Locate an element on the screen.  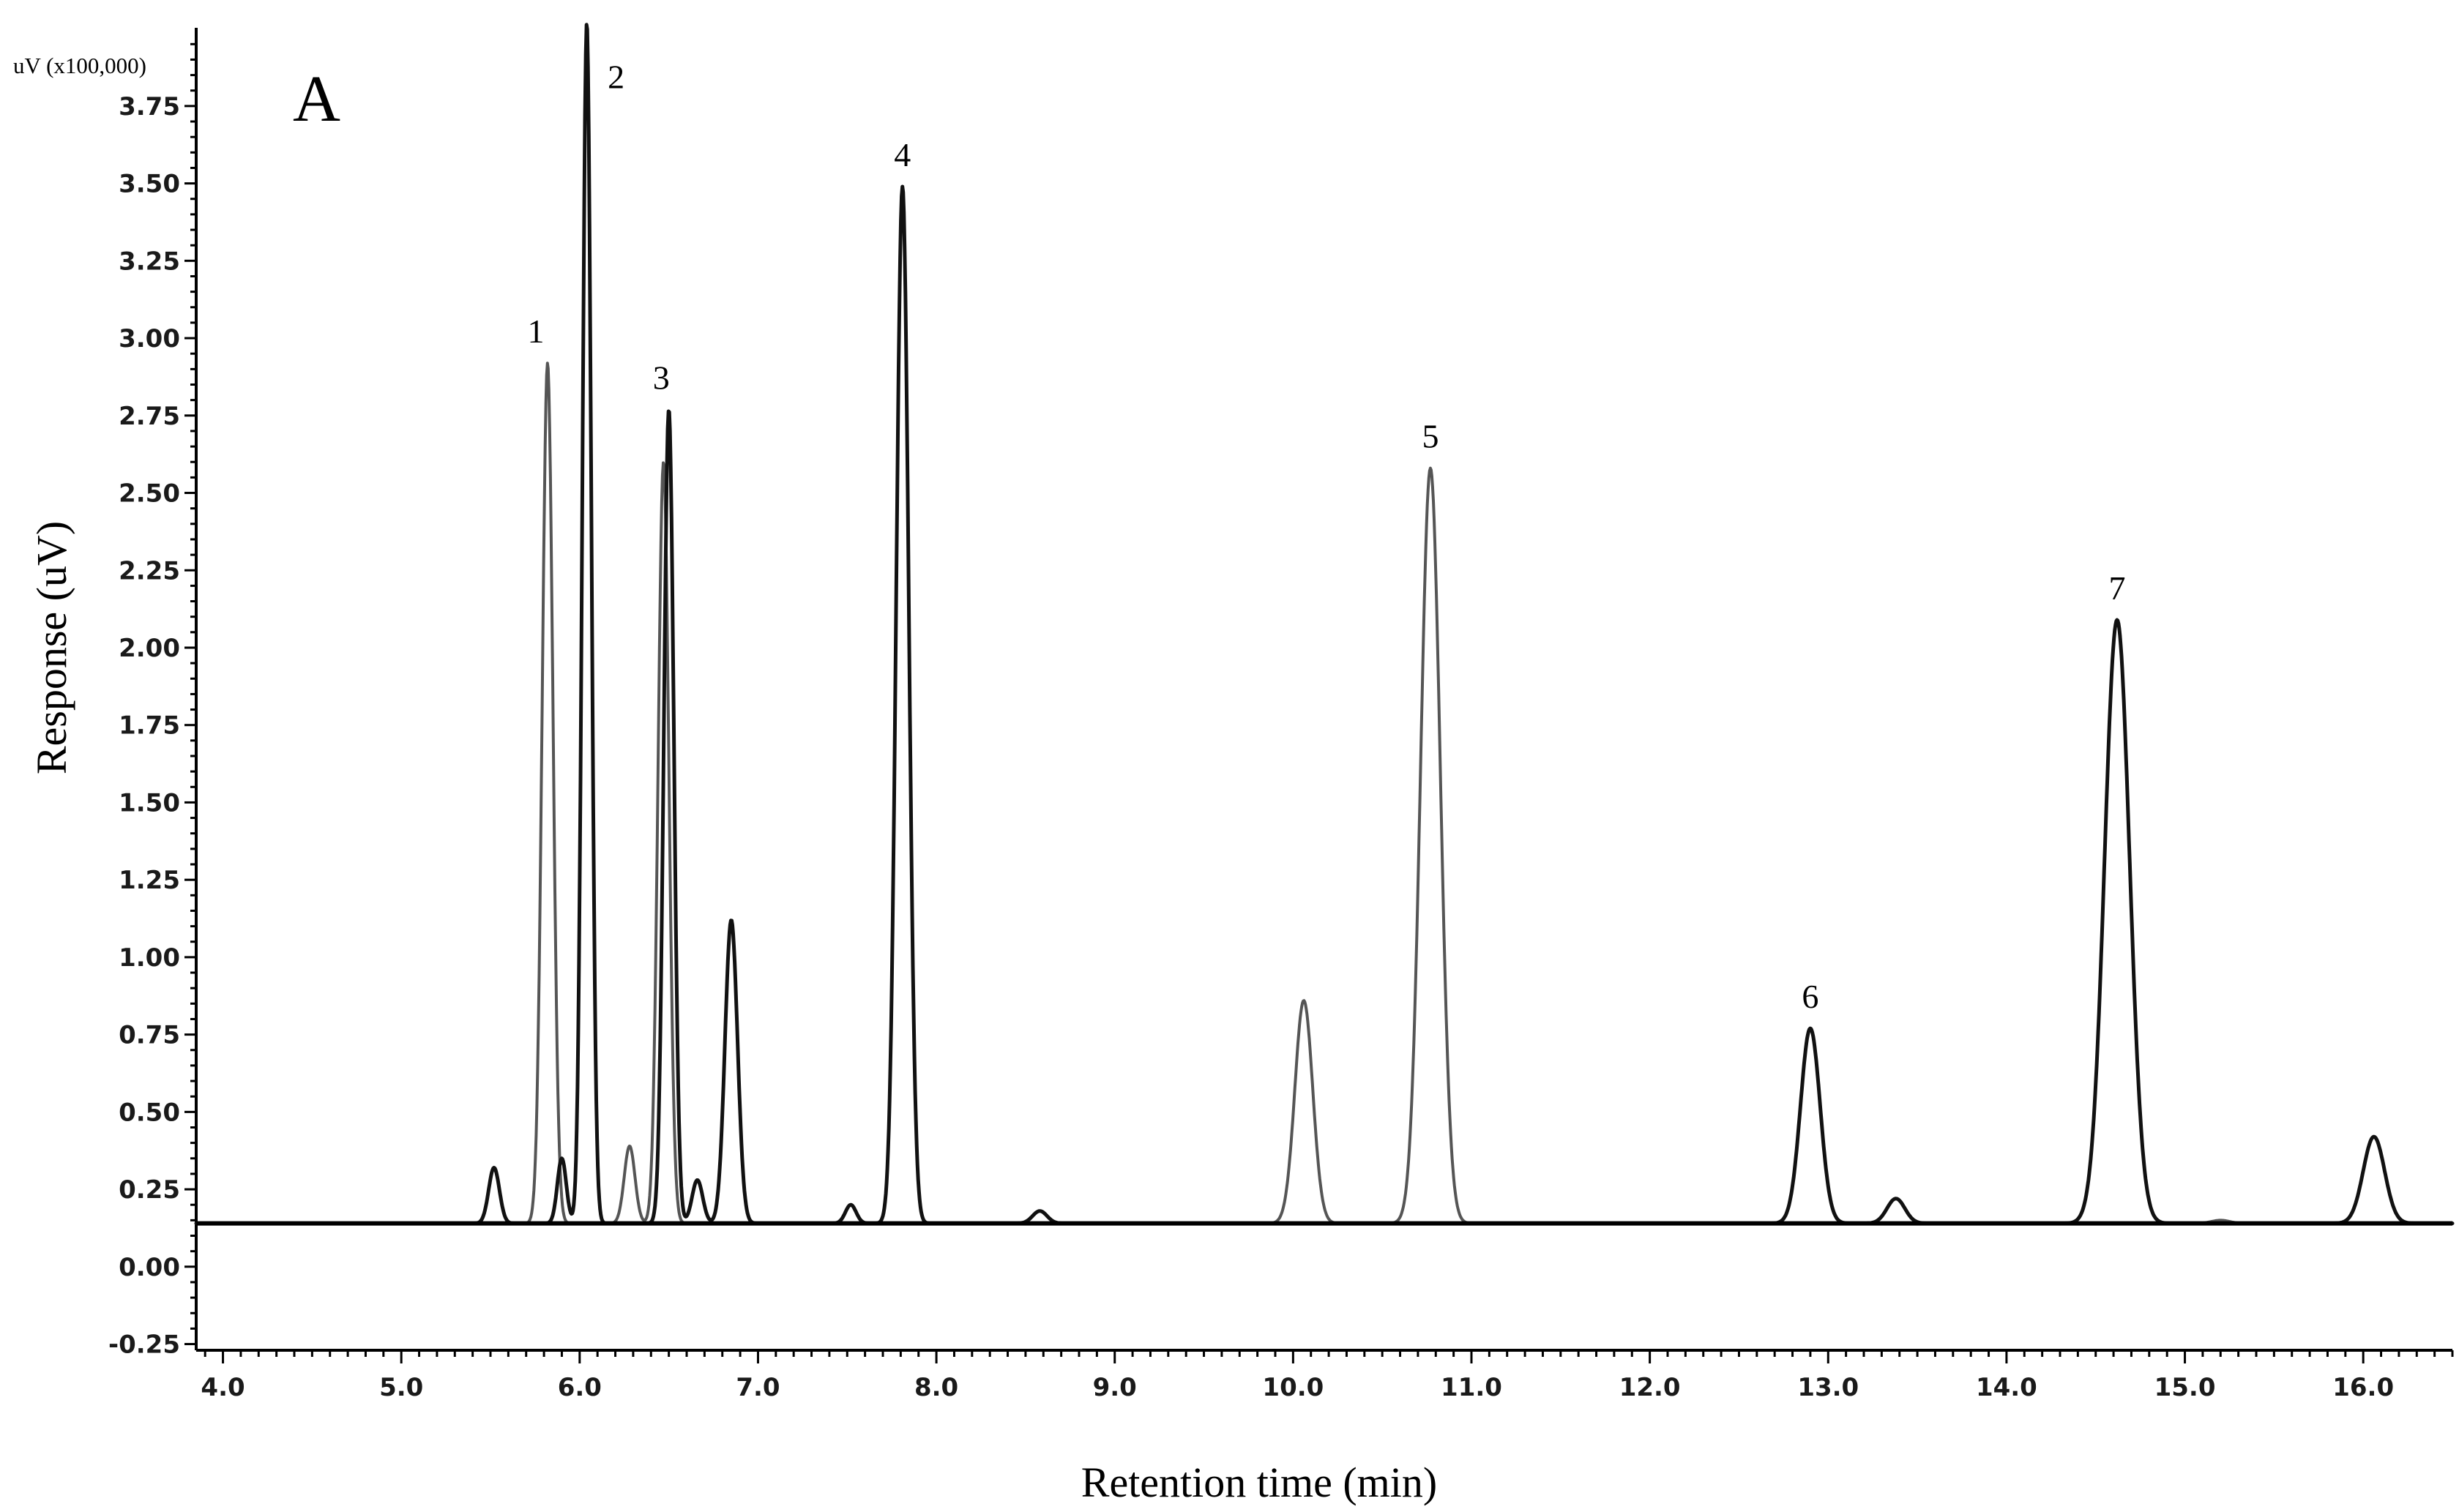
y-tick-label: 0.50 is located at coordinates (149, 1112).